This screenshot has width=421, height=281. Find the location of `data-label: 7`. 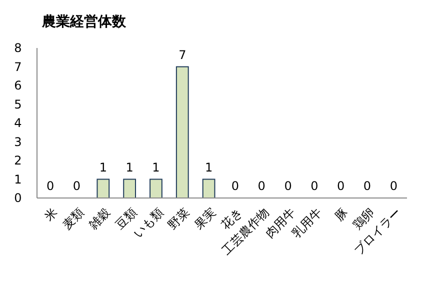

data-label: 7 is located at coordinates (182, 55).